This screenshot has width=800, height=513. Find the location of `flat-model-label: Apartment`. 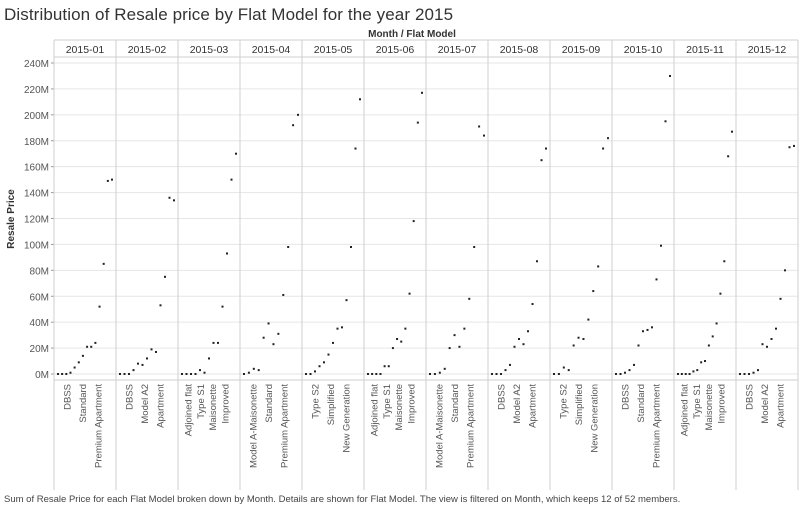

flat-model-label: Apartment is located at coordinates (161, 406).